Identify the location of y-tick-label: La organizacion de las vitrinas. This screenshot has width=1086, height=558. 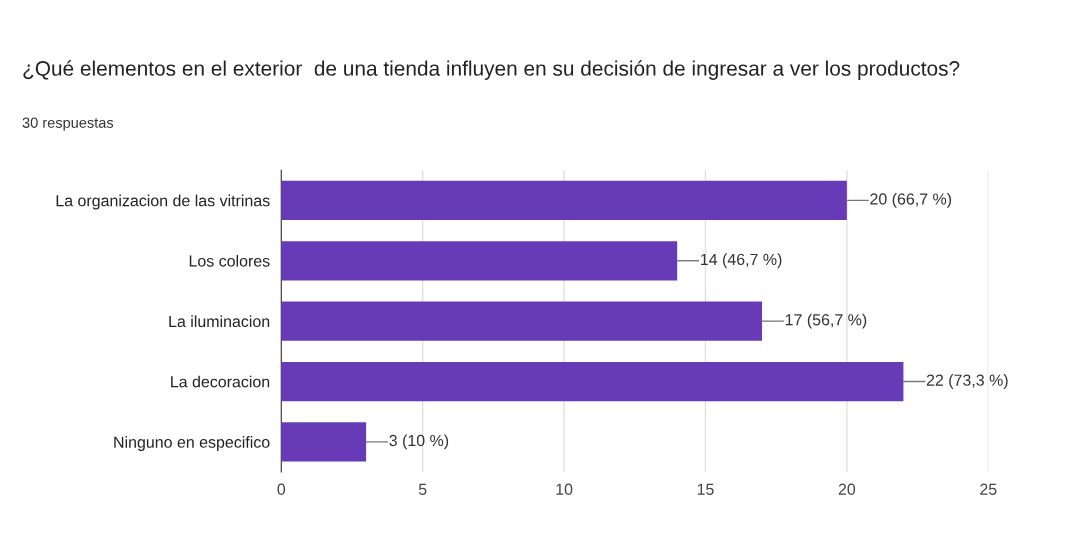
(163, 202).